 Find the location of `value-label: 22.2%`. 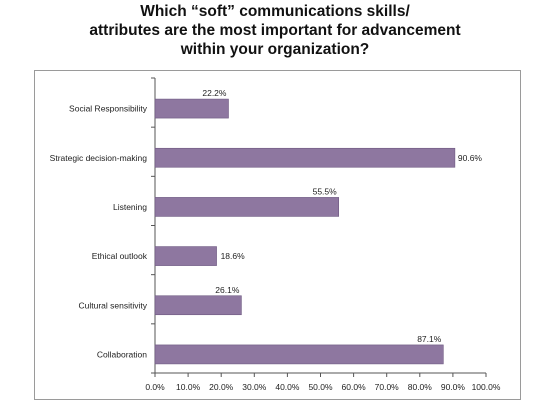

value-label: 22.2% is located at coordinates (214, 93).